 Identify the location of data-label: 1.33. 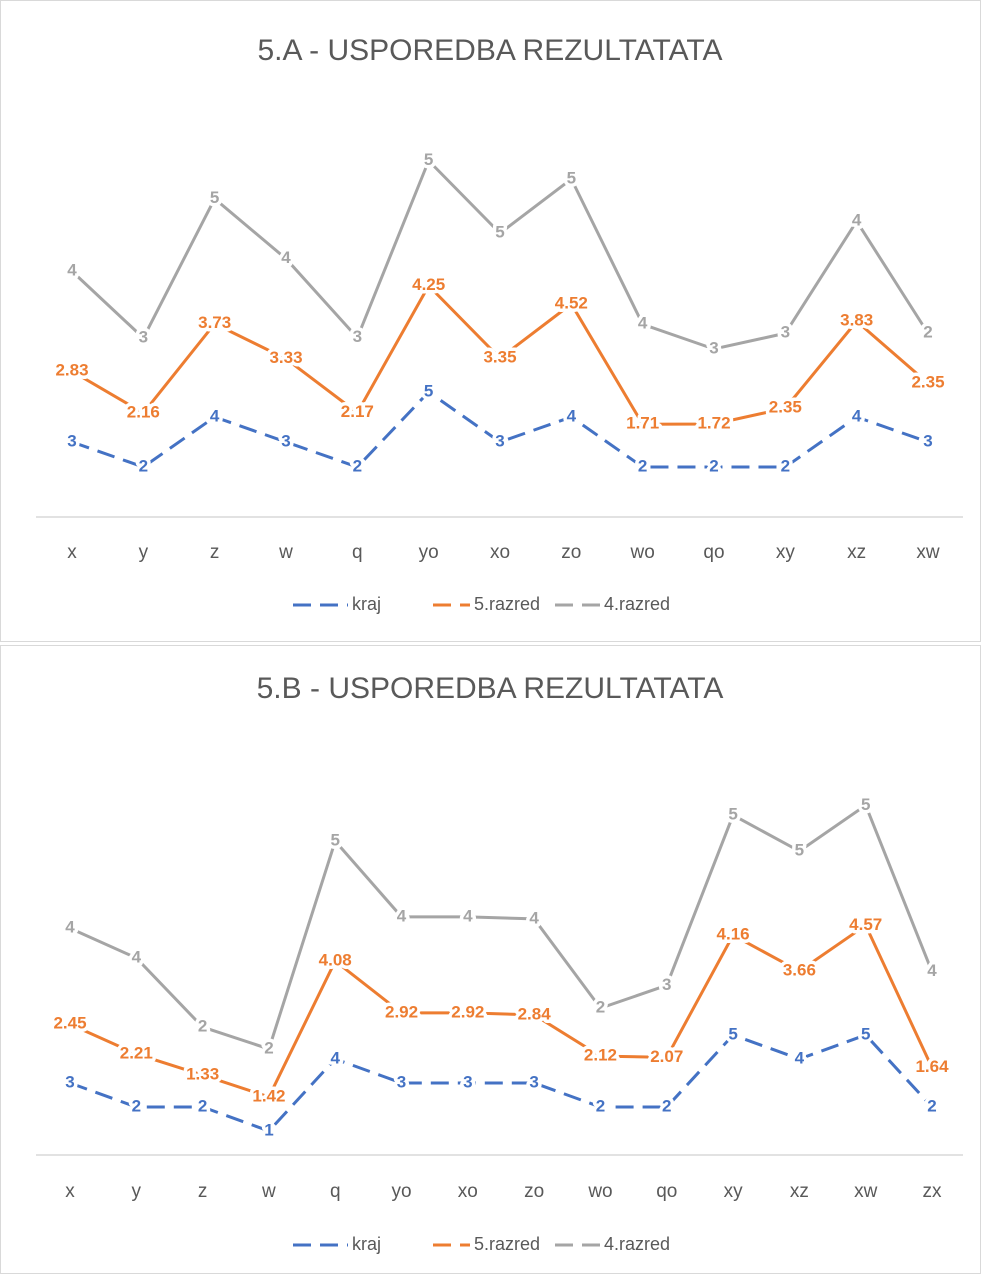
(202, 1074).